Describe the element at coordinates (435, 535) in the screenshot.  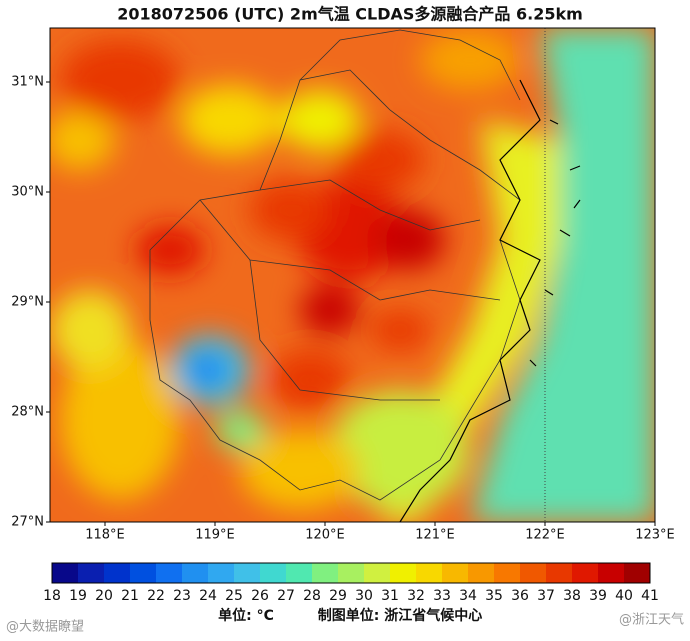
I see `lon-label: 121°E` at that location.